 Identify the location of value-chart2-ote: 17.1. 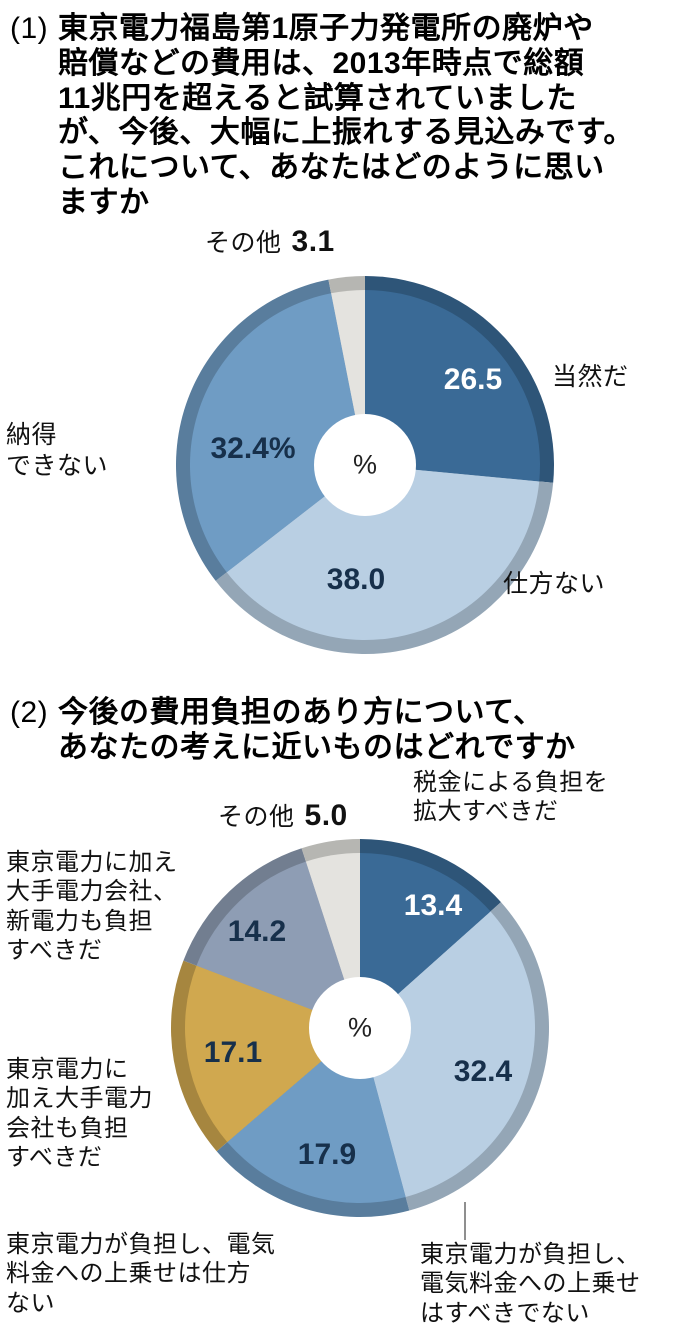
(233, 1052).